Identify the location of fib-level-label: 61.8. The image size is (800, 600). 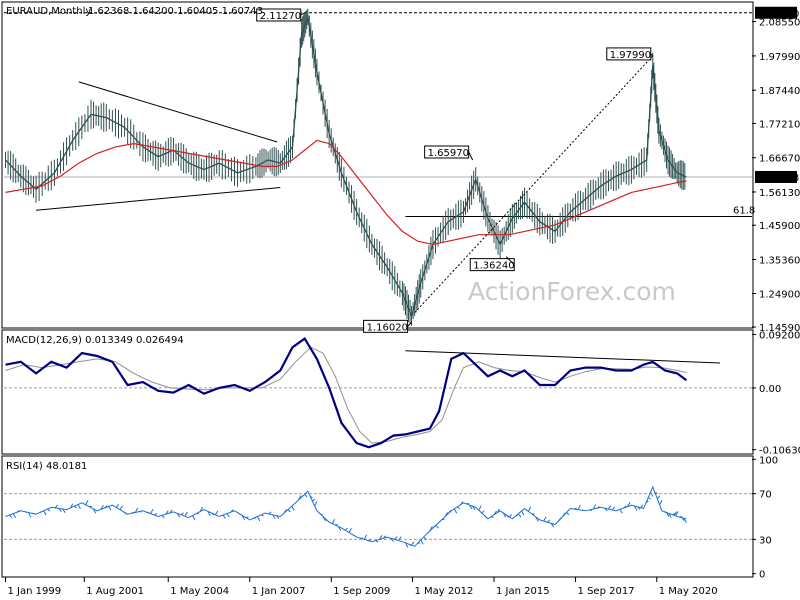
(744, 210).